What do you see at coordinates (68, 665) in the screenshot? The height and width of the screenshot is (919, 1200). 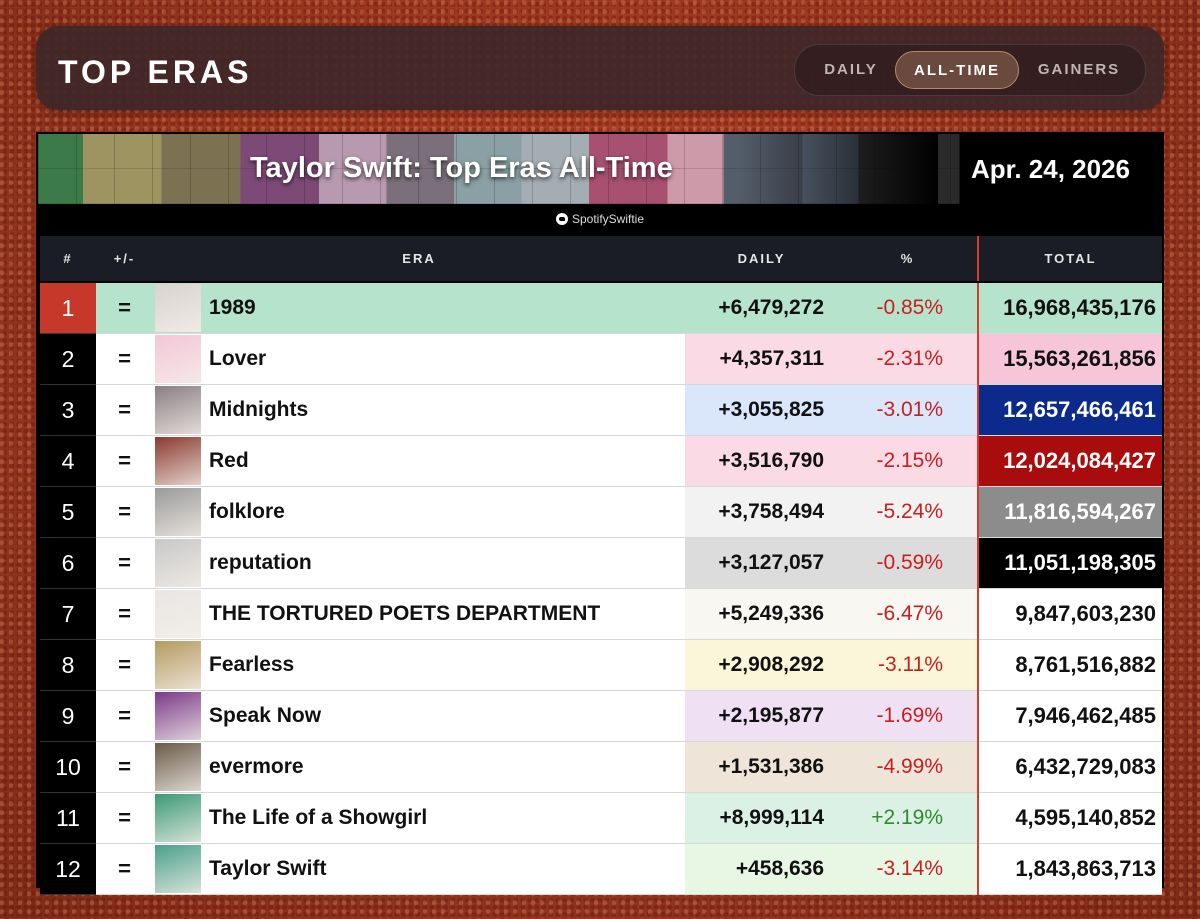 I see `rank-cell: 8` at bounding box center [68, 665].